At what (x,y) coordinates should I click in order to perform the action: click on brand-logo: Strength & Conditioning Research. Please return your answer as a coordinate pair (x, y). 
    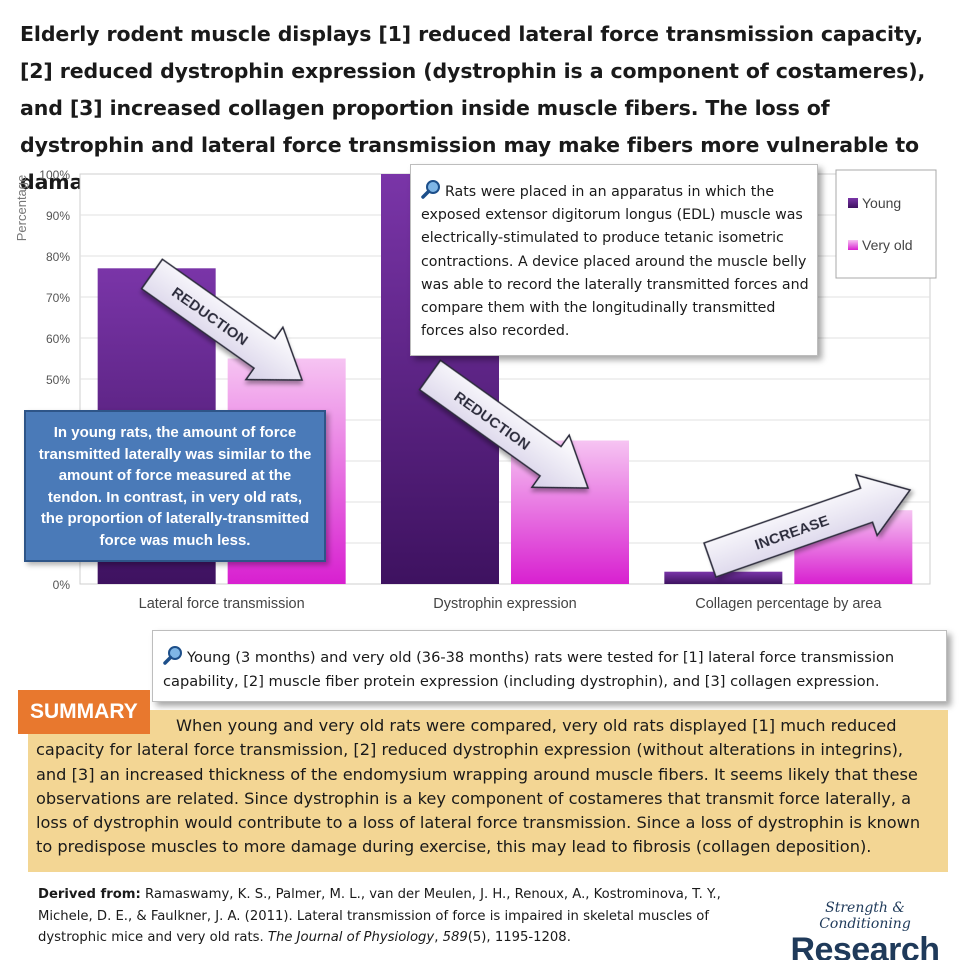
    Looking at the image, I should click on (865, 930).